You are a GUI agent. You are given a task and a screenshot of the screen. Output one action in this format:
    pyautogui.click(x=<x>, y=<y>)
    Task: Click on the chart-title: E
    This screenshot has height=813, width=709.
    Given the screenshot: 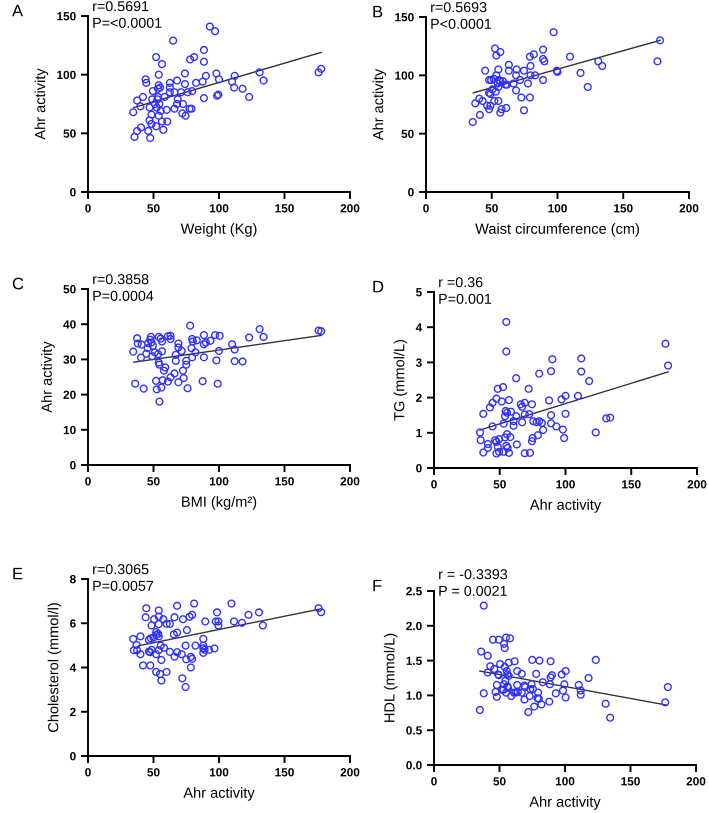 What is the action you would take?
    pyautogui.click(x=17, y=574)
    